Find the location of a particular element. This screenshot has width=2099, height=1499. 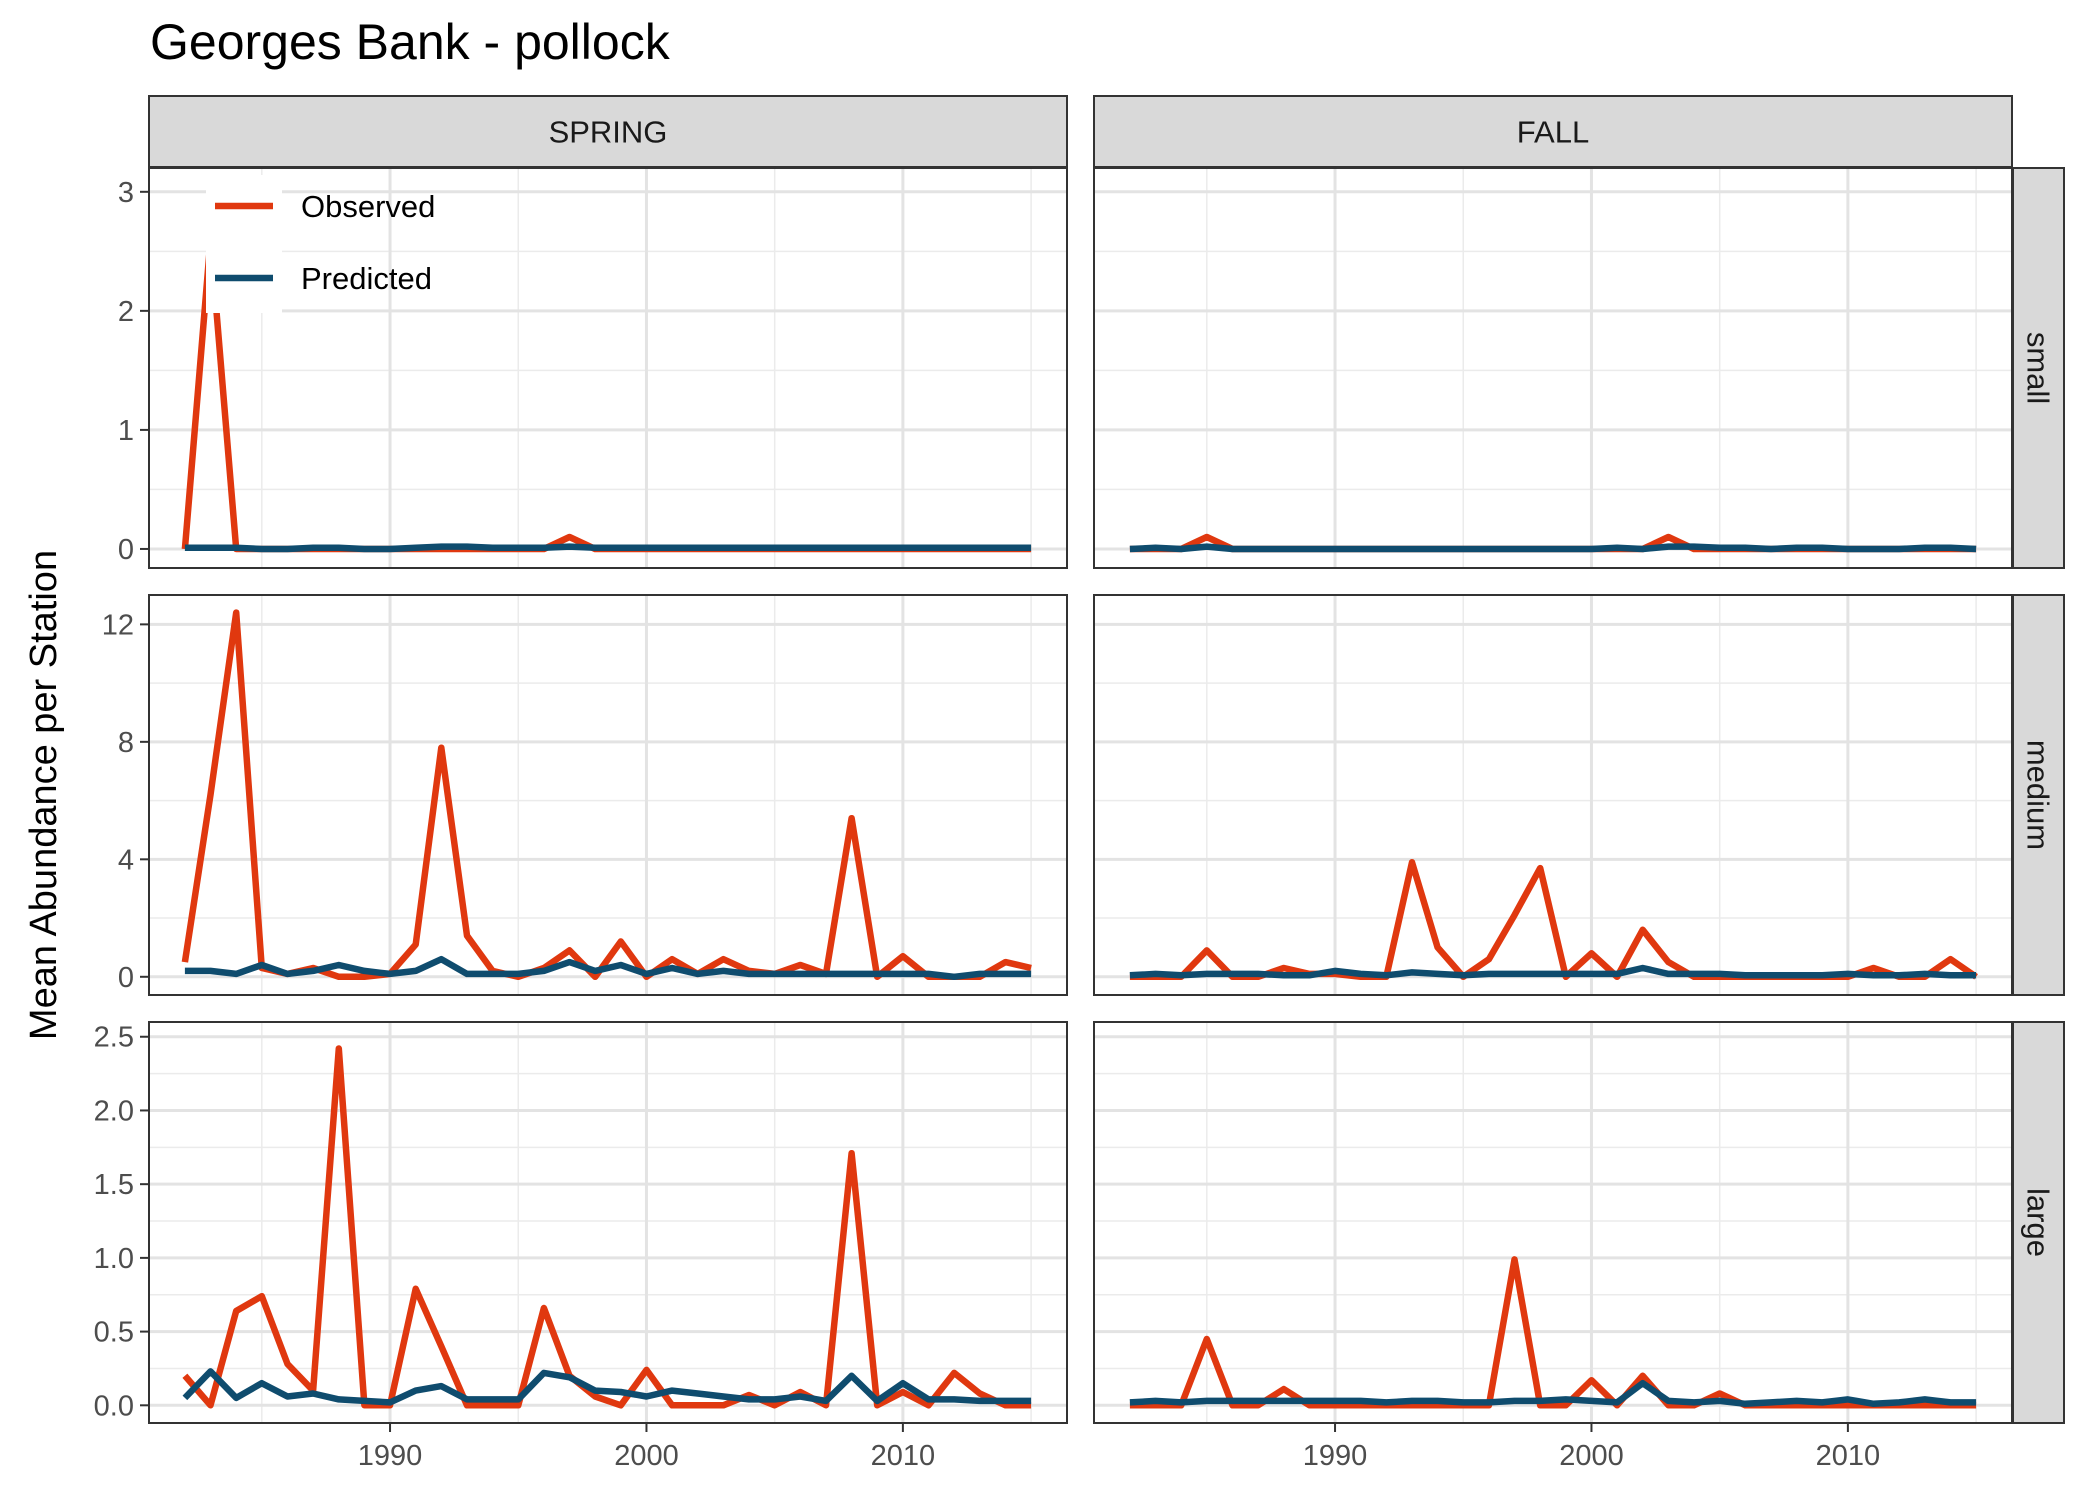

panel-fall-small is located at coordinates (1553, 368).